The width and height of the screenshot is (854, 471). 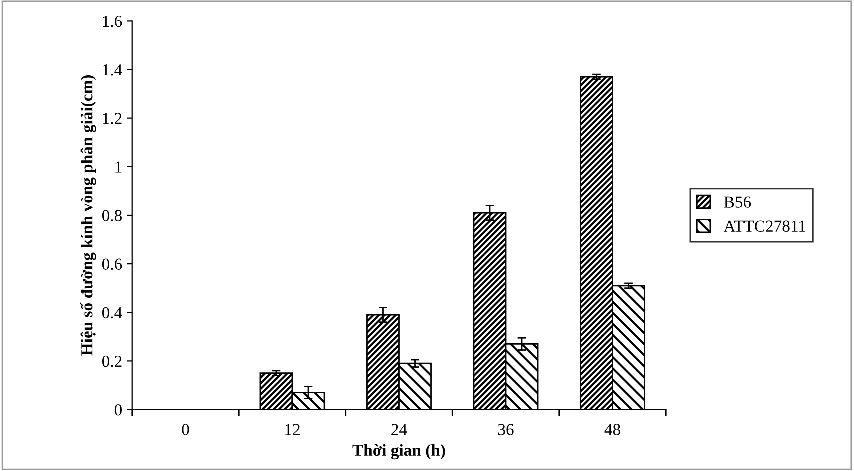 What do you see at coordinates (112, 313) in the screenshot?
I see `y-tick-label: 0.4` at bounding box center [112, 313].